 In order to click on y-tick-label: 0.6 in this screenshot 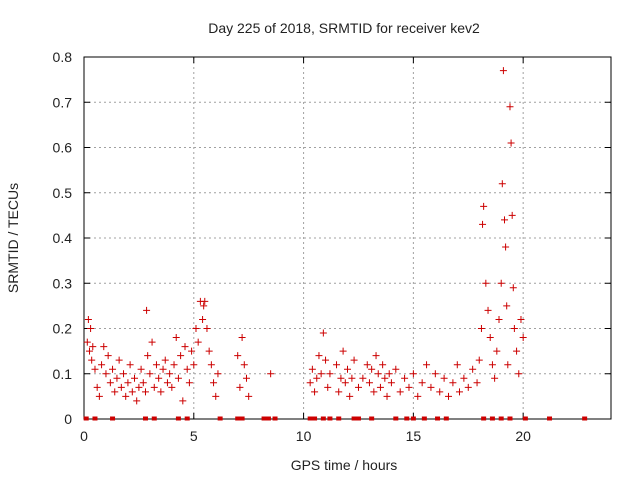, I will do `click(63, 148)`.